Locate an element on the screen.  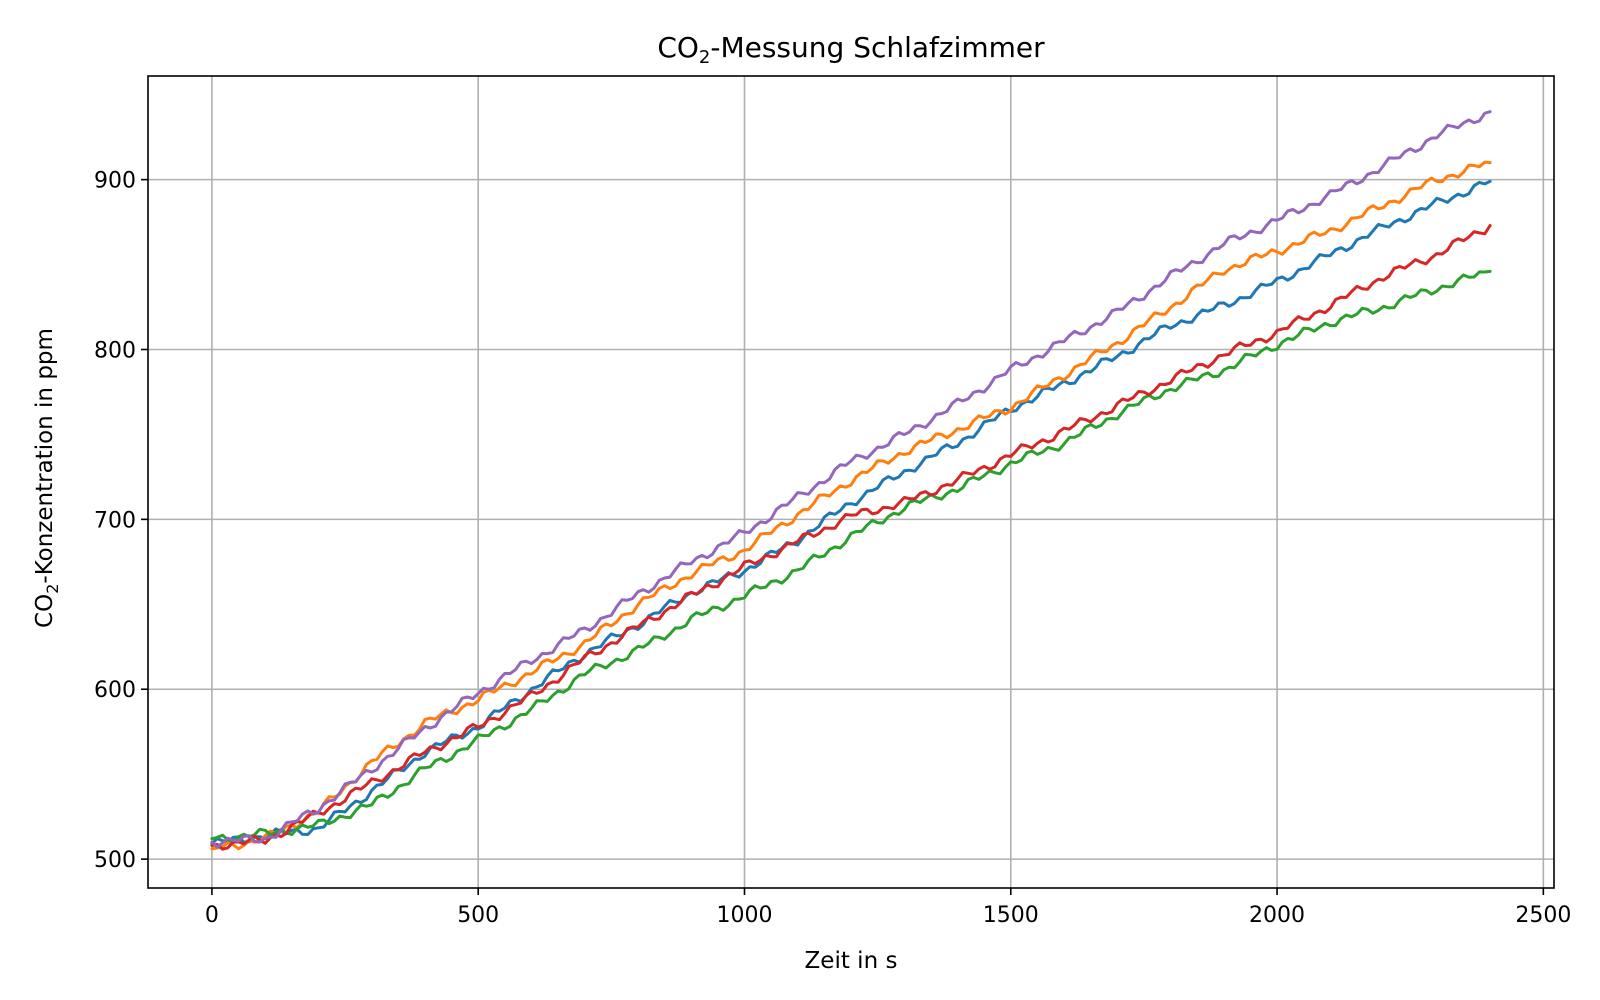
x-tick-label: 2000 is located at coordinates (1277, 915).